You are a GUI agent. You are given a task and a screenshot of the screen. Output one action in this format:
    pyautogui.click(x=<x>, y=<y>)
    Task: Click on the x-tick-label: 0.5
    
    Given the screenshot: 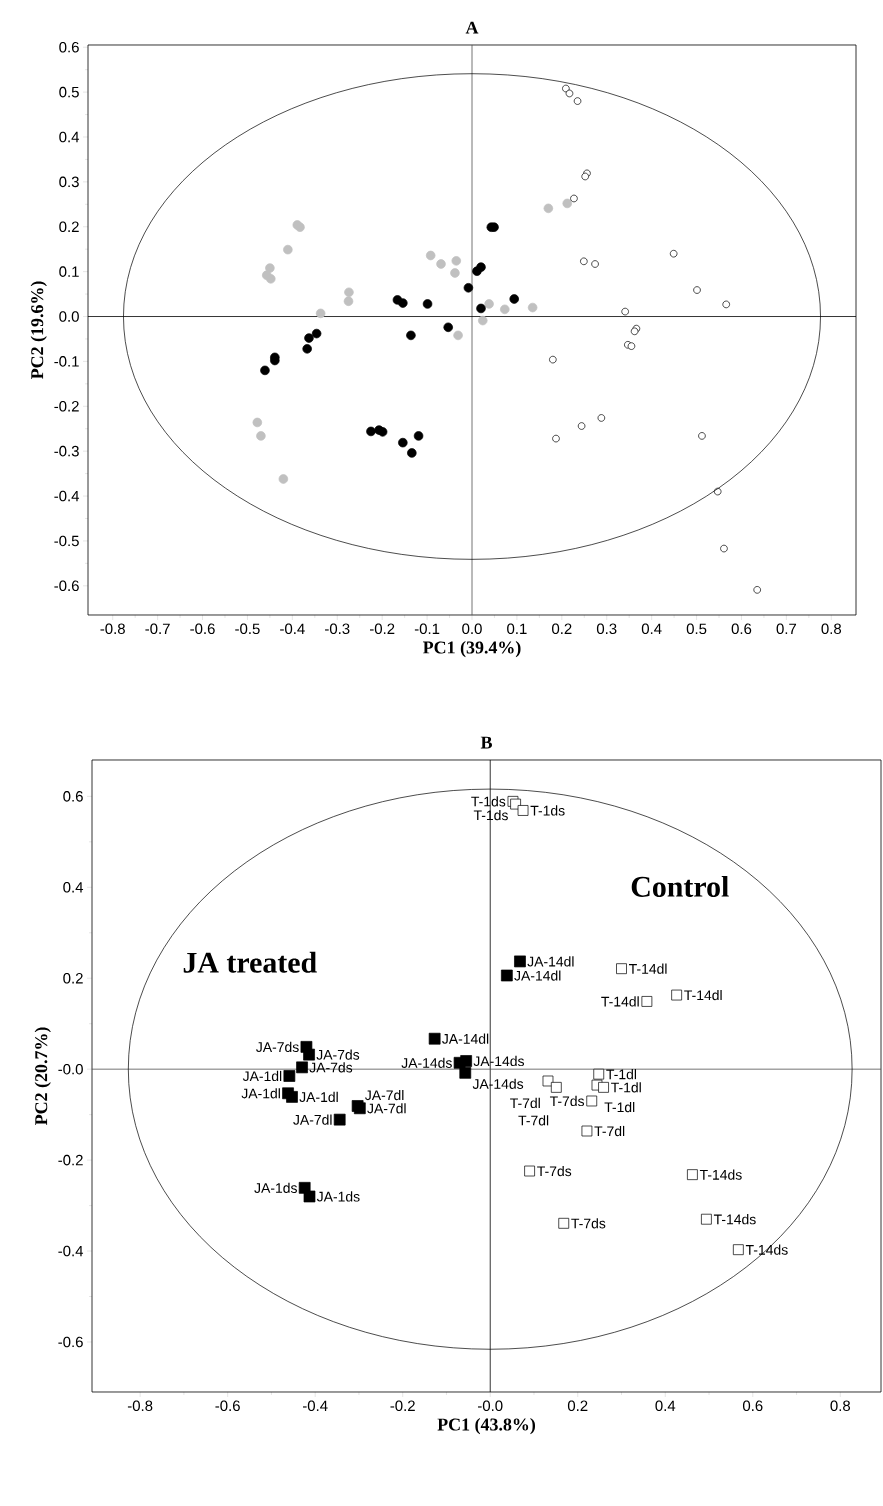 What is the action you would take?
    pyautogui.click(x=696, y=629)
    